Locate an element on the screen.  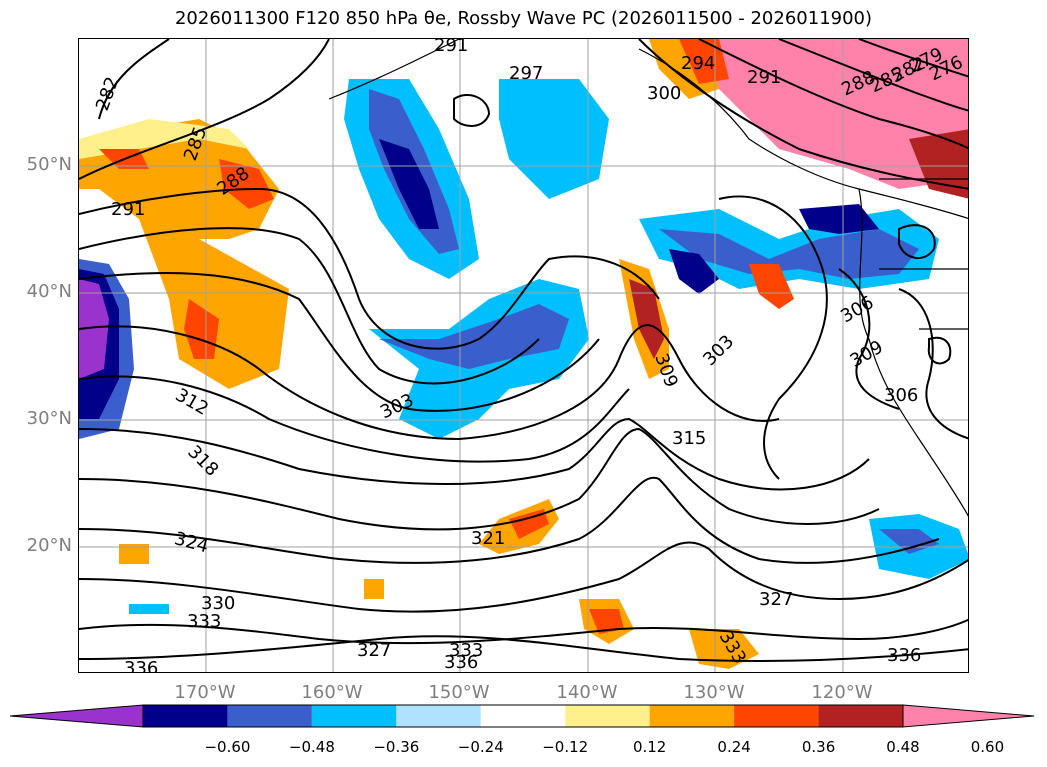
colorbar-tick-label: −0.60 is located at coordinates (227, 747).